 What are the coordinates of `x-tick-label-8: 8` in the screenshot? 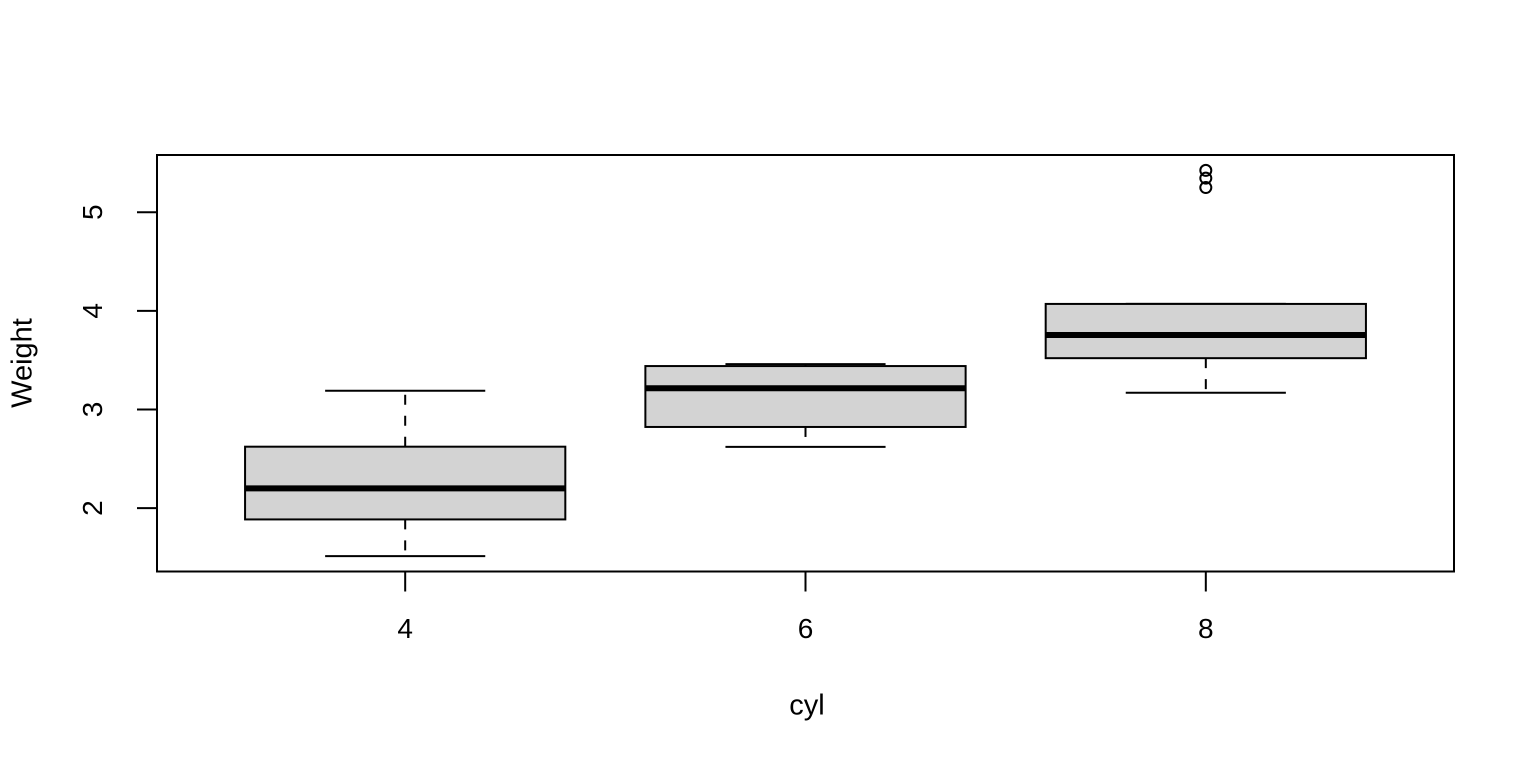 It's located at (1206, 628).